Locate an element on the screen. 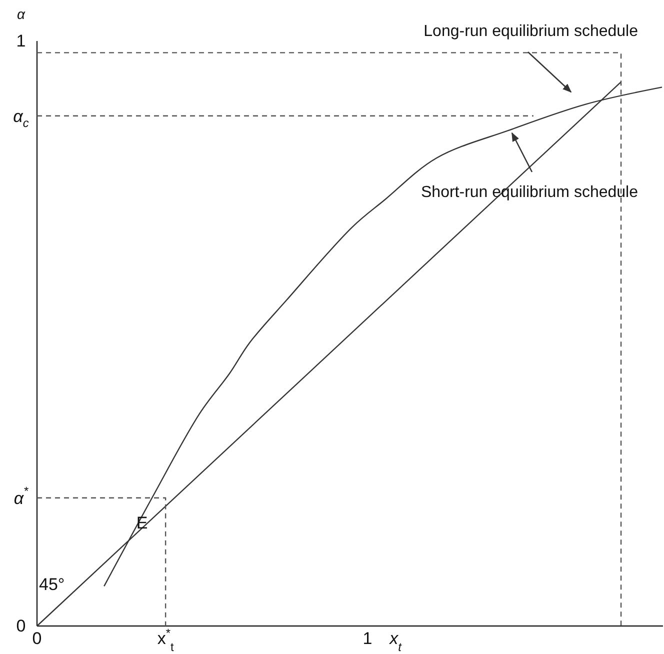 The width and height of the screenshot is (664, 654). y-tick-label: α$_{c}$ is located at coordinates (21, 118).